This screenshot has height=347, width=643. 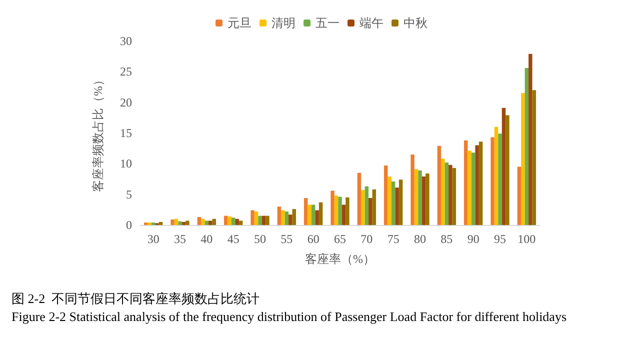 I want to click on x-tick-label: 60, so click(x=313, y=239).